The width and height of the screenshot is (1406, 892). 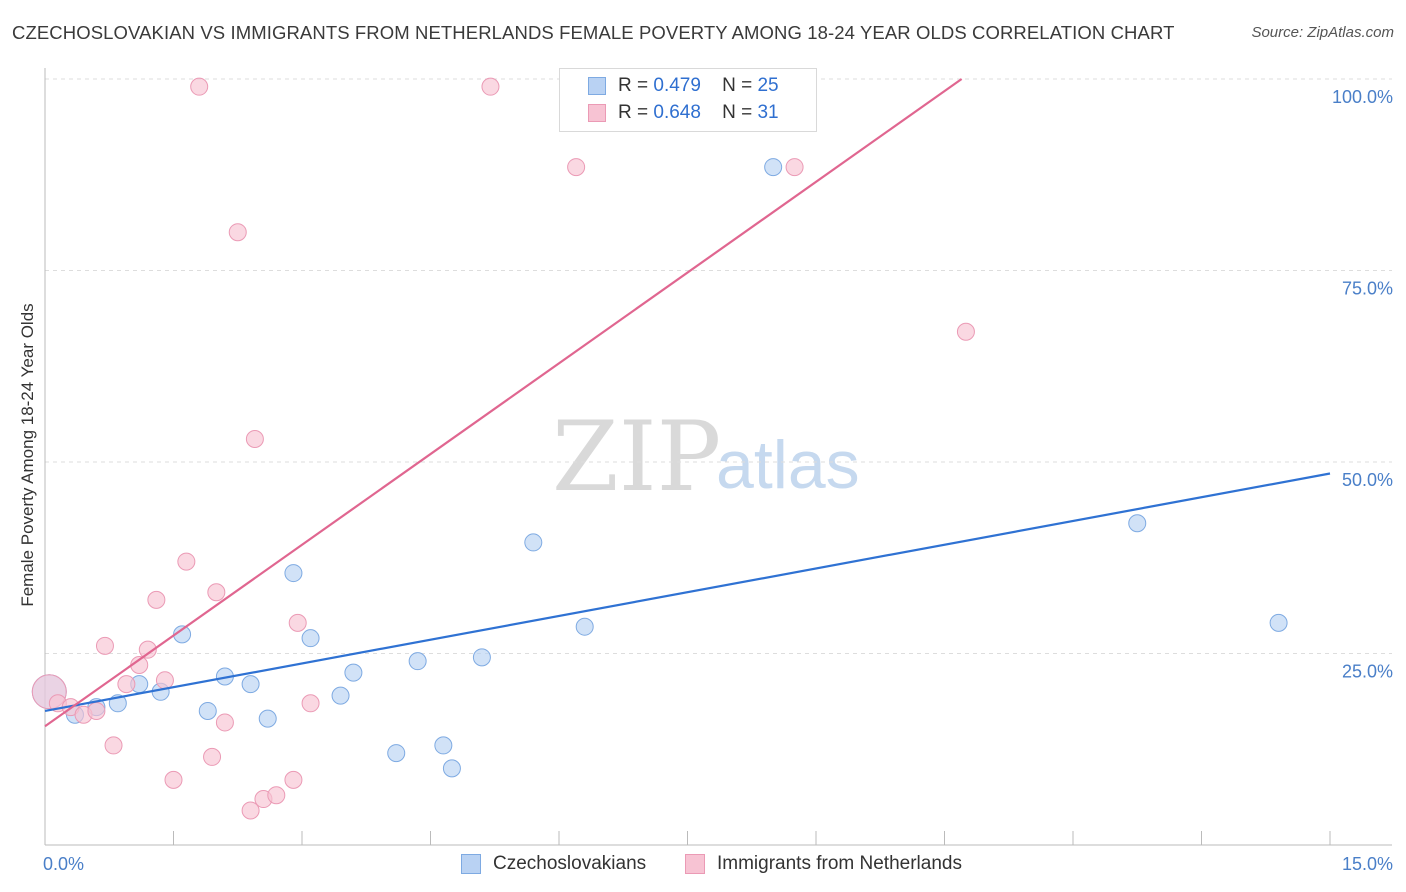 What do you see at coordinates (1367, 672) in the screenshot?
I see `y-tick-label: 25.0%` at bounding box center [1367, 672].